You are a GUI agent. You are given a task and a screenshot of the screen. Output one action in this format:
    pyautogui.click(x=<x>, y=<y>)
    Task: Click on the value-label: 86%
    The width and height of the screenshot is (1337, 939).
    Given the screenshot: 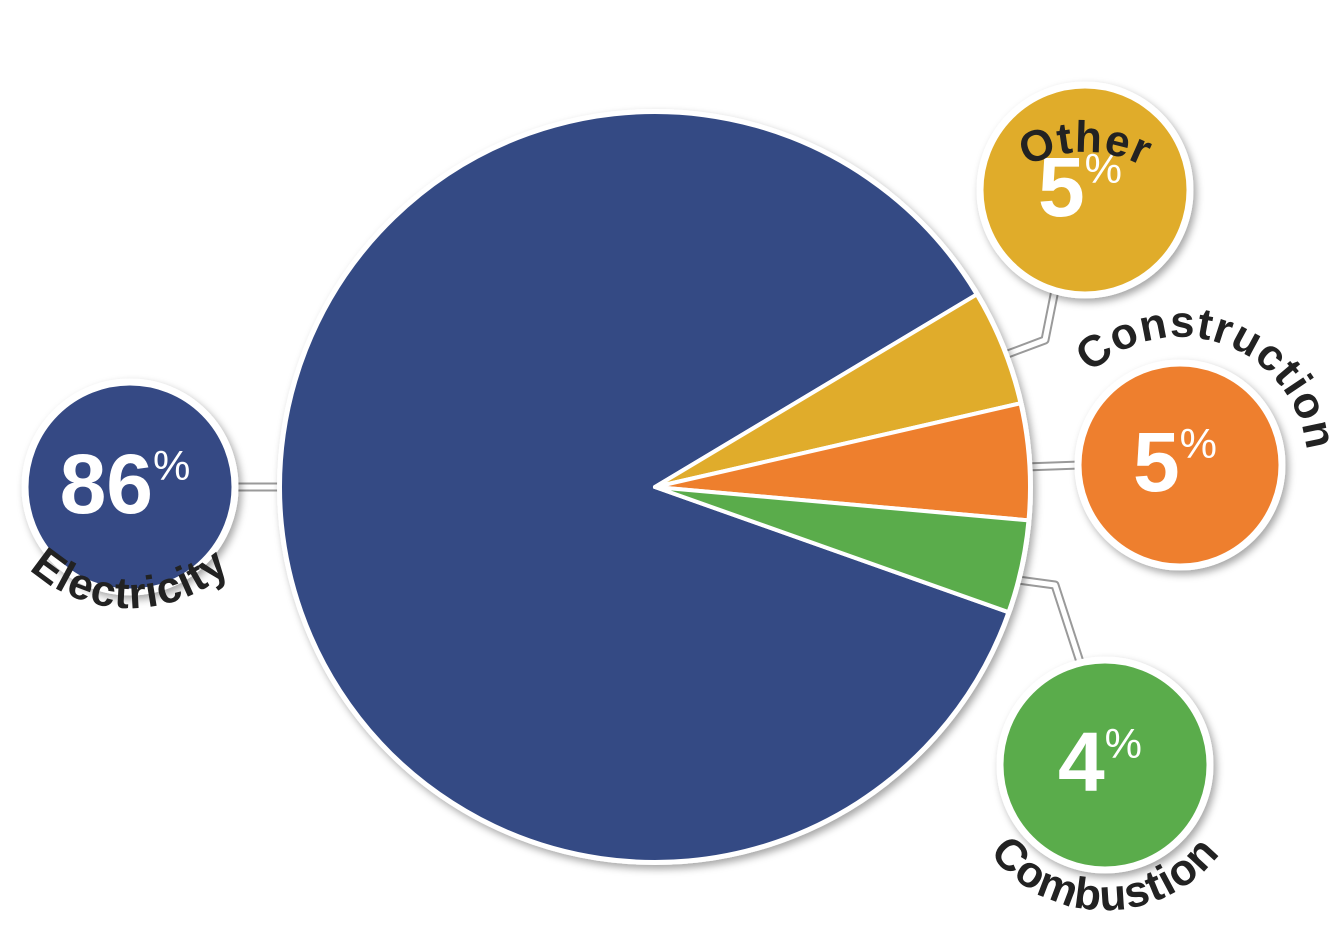 What is the action you would take?
    pyautogui.click(x=125, y=484)
    